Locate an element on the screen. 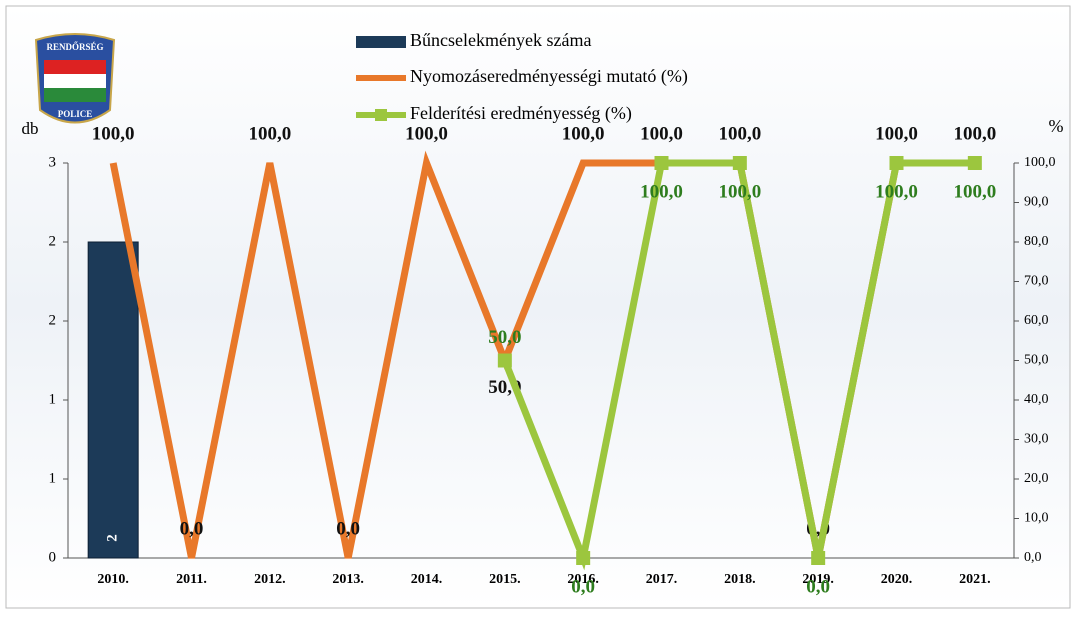 This screenshot has width=1076, height=623. y2-tick-label: 60,0 is located at coordinates (1036, 320).